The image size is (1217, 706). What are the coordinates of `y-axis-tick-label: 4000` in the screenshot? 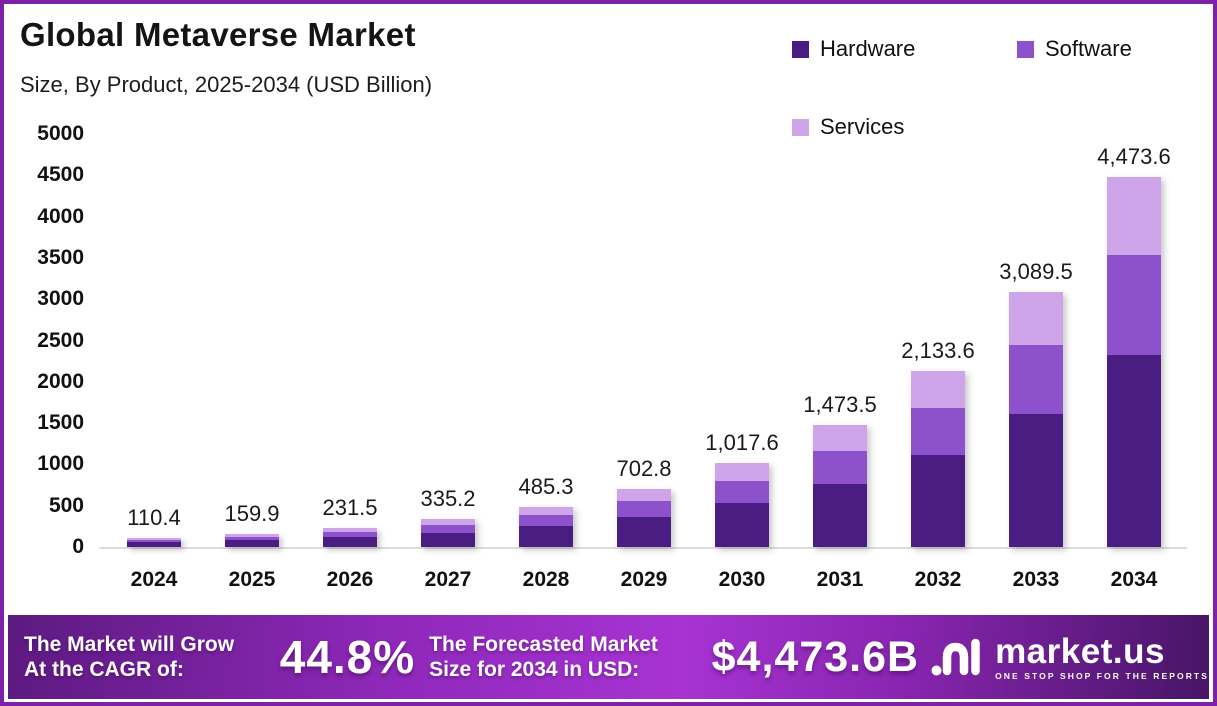 It's located at (60, 216).